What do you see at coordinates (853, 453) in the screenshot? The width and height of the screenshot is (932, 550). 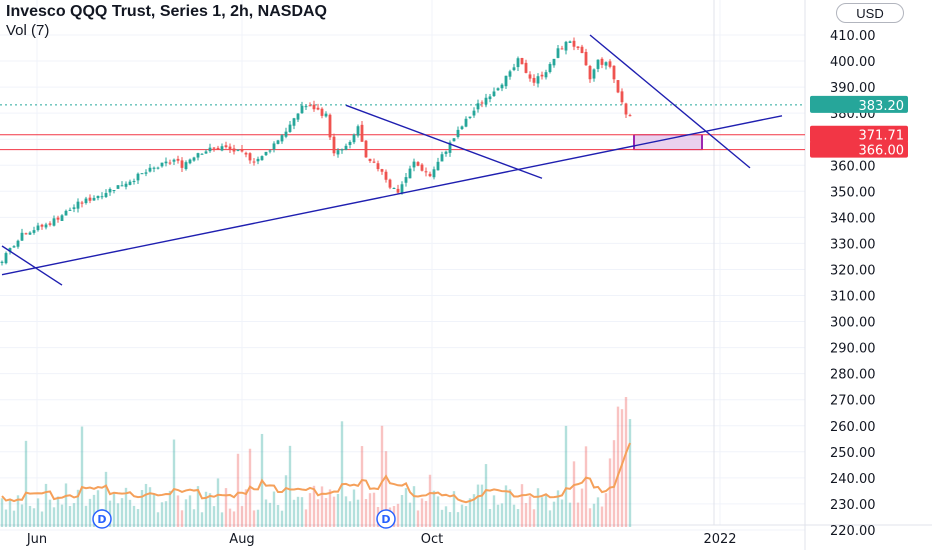 I see `price-tick-label: 250.00` at bounding box center [853, 453].